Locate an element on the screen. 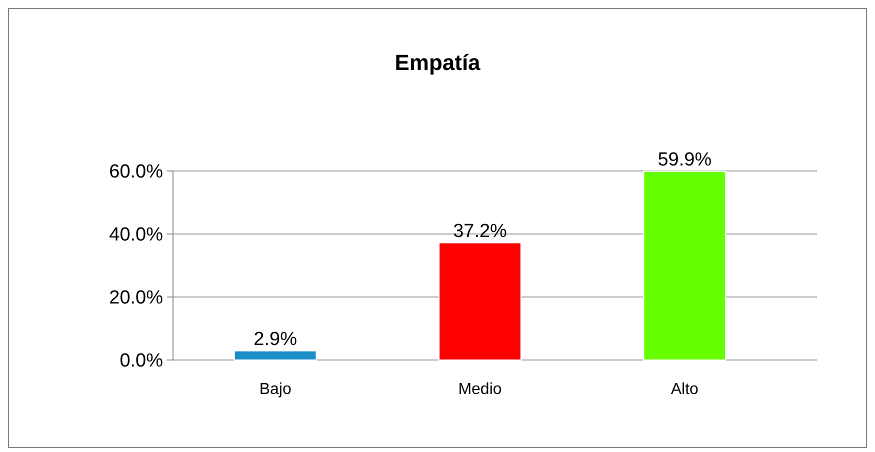  x-tick-label: Alto is located at coordinates (684, 389).